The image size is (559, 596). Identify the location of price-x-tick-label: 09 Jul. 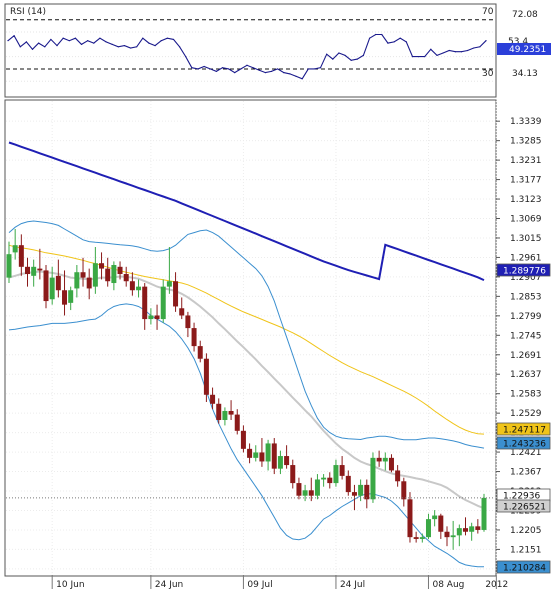
(259, 585).